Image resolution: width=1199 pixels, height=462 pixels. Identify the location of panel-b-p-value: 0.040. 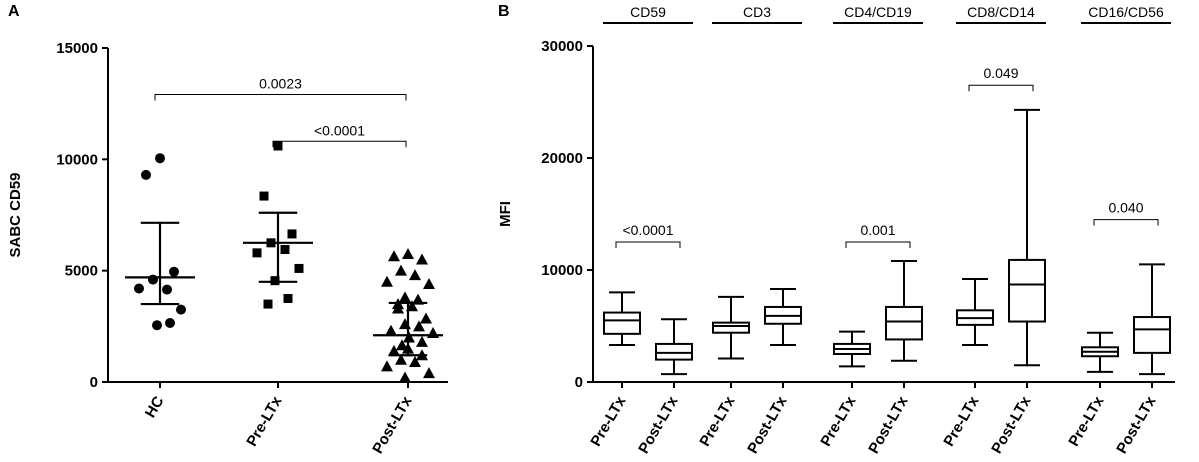
(1125, 208).